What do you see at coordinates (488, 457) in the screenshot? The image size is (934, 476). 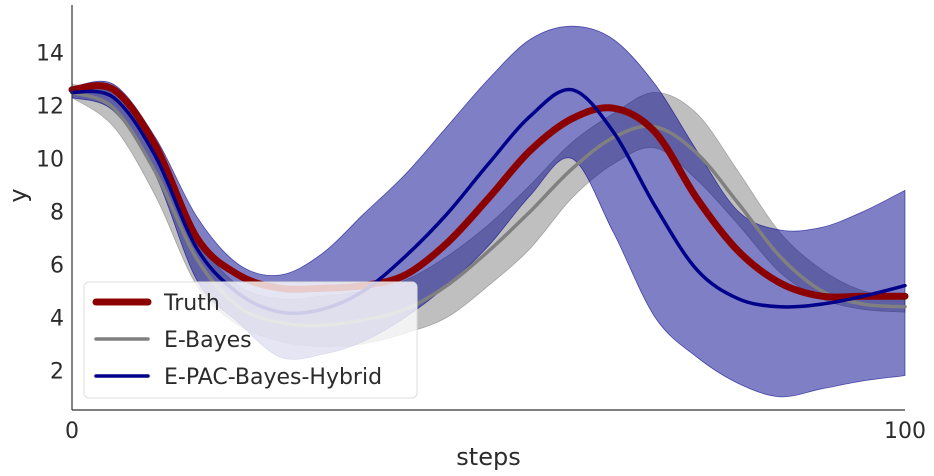 I see `x-axis-label: steps` at bounding box center [488, 457].